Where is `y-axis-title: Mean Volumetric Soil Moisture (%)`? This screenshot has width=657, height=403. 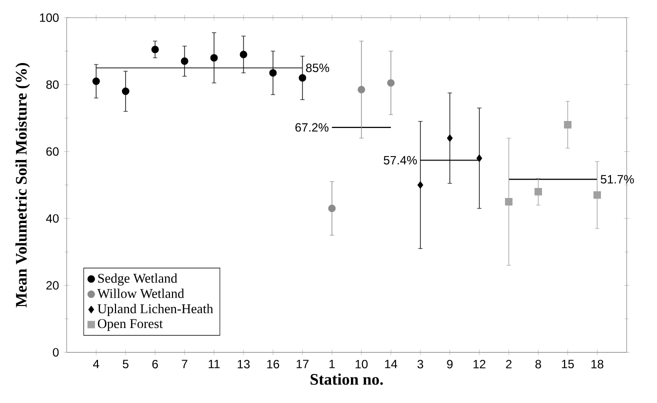 y-axis-title: Mean Volumetric Soil Moisture (%) is located at coordinates (22, 185).